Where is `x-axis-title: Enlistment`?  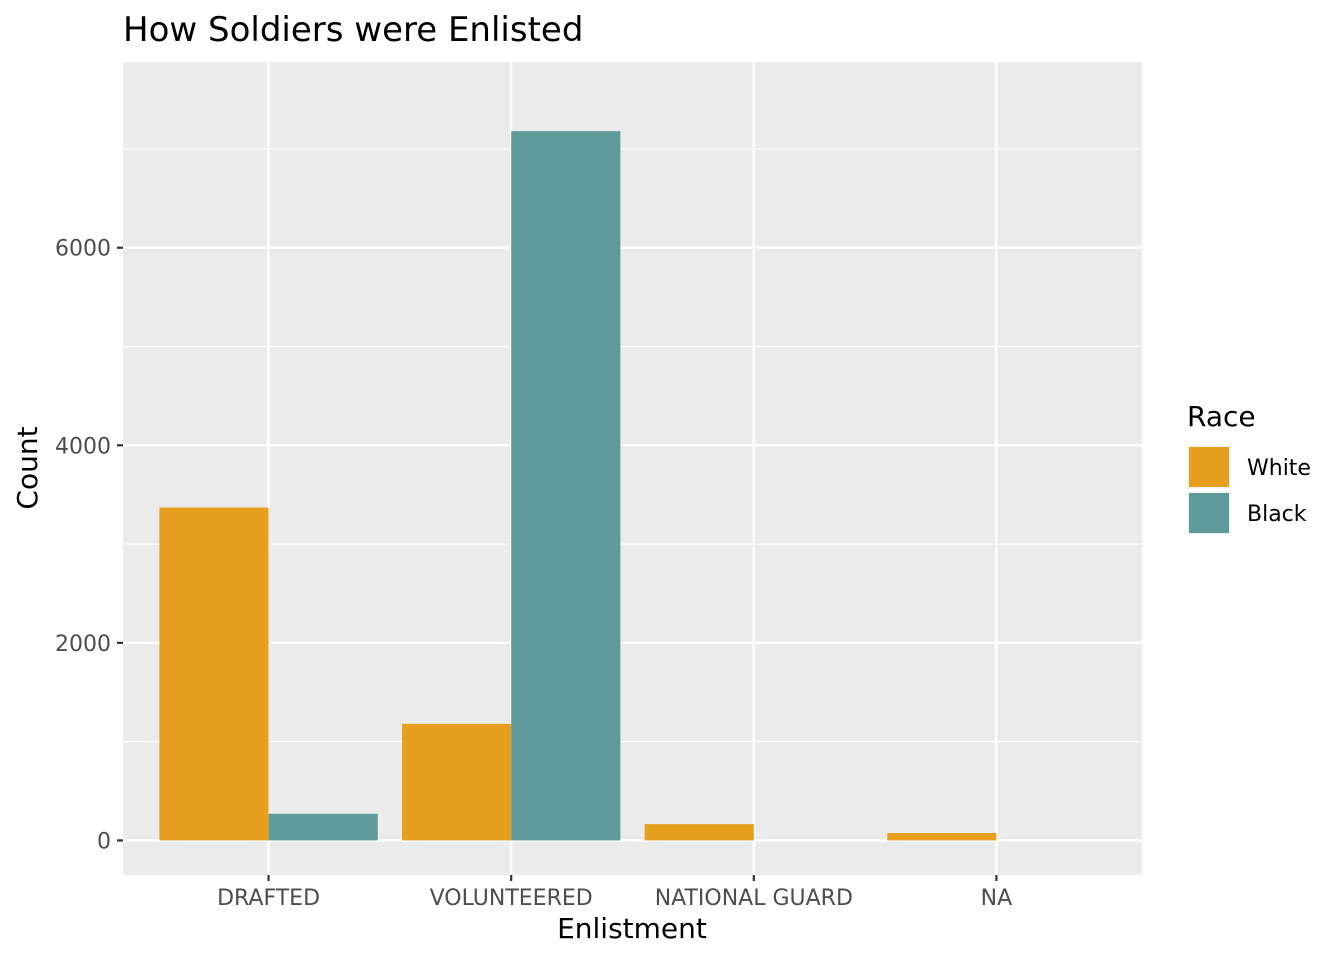 x-axis-title: Enlistment is located at coordinates (632, 928).